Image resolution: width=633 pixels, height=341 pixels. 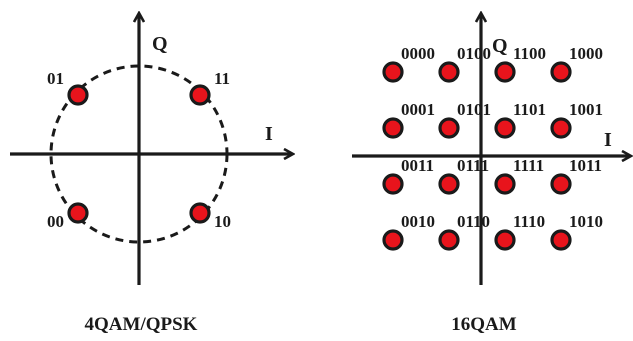 I want to click on qpsk-point-label: 01, so click(x=55, y=78).